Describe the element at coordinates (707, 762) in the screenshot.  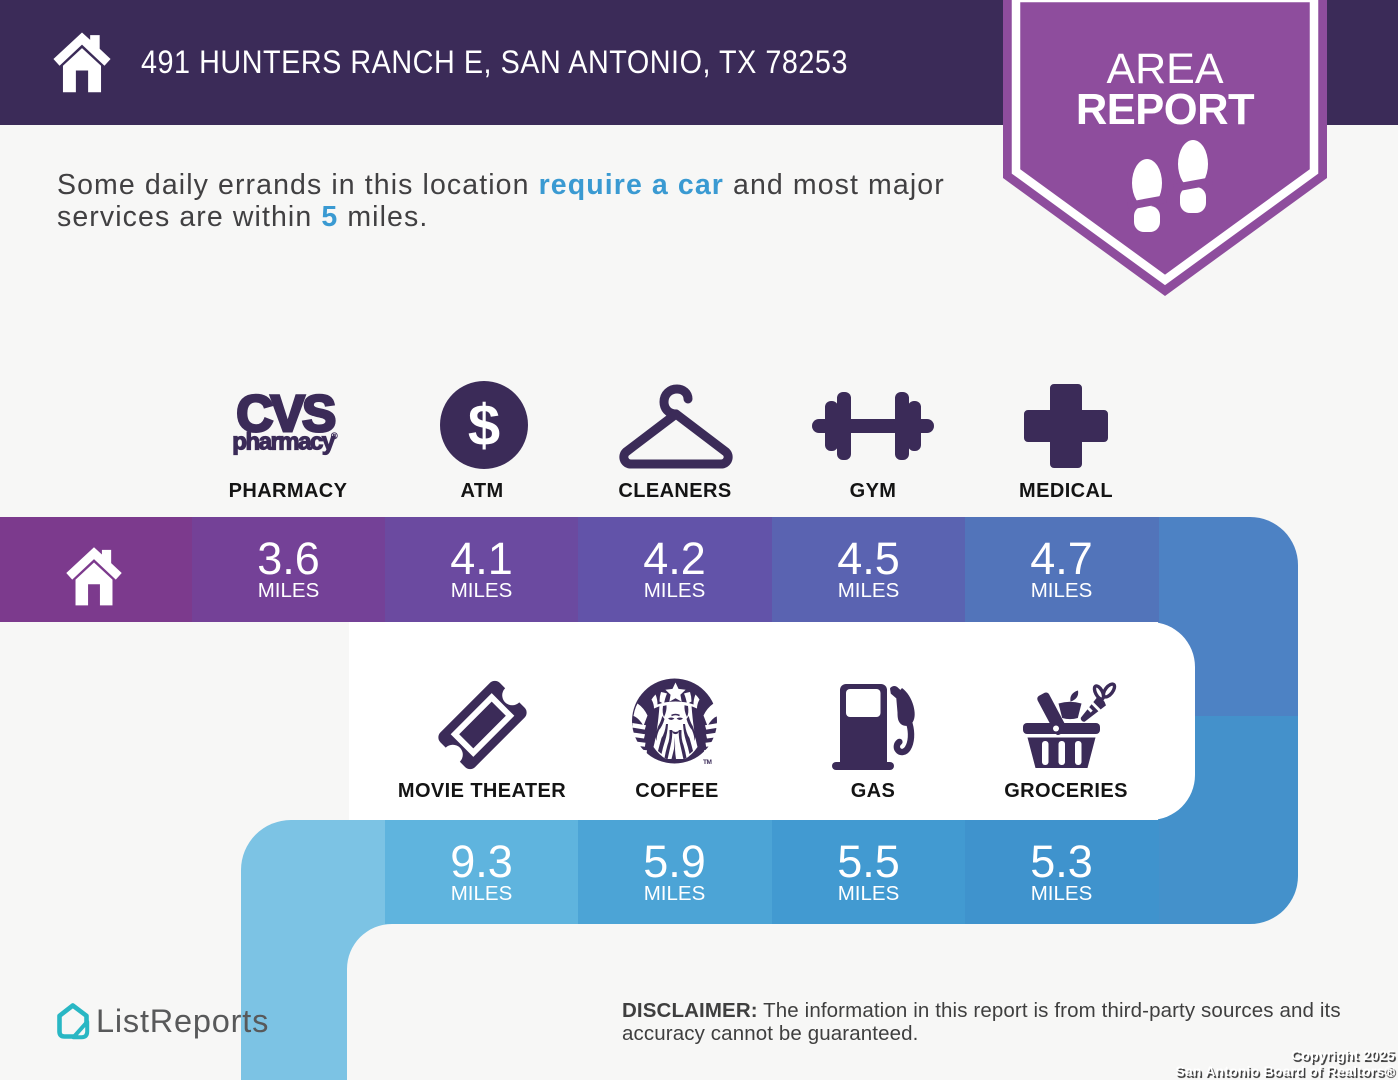
I see `svg-text: TM` at that location.